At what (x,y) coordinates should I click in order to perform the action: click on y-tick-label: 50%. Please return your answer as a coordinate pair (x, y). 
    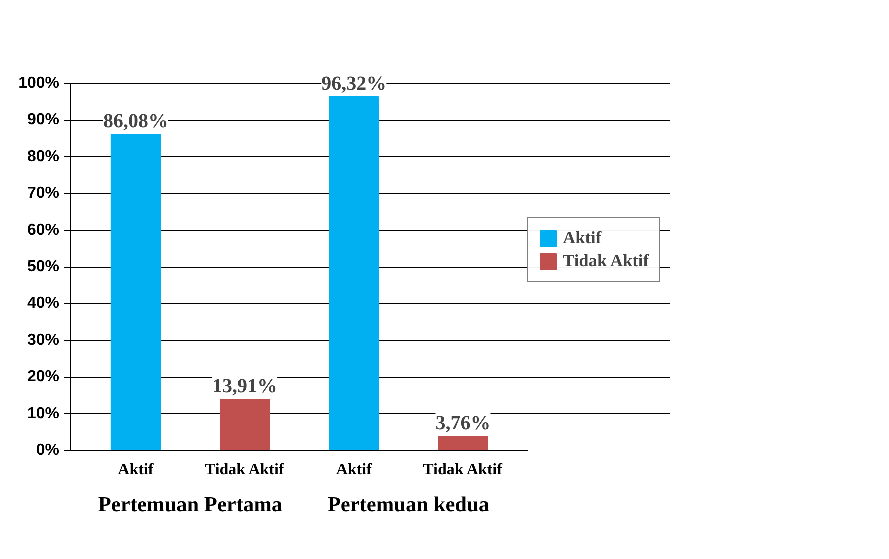
    Looking at the image, I should click on (43, 267).